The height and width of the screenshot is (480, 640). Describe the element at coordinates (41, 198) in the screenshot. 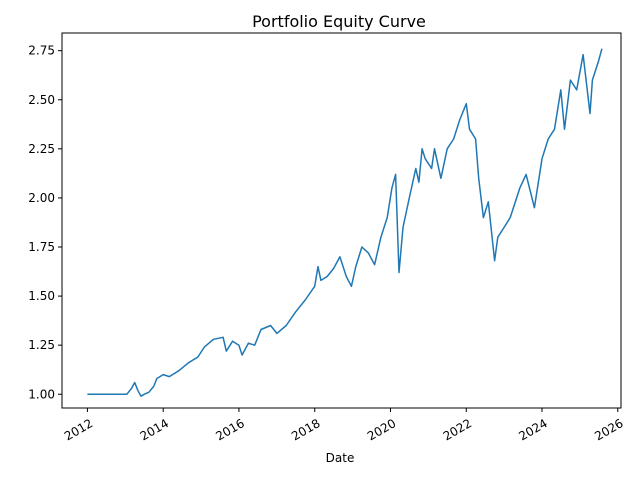

I see `y-tick-label: 2.00` at that location.